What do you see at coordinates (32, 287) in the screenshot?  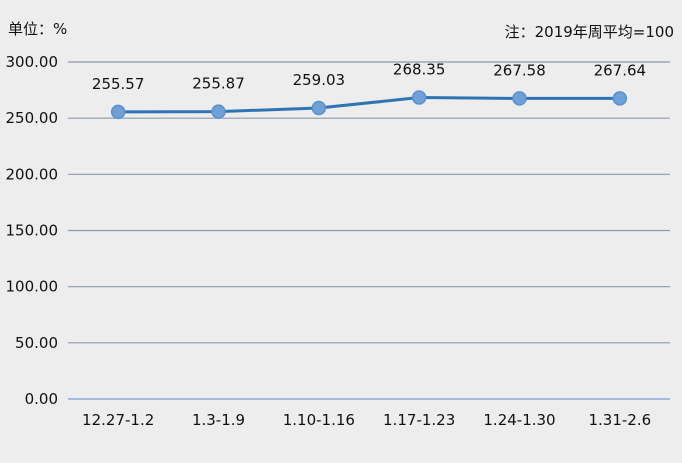 I see `y-tick-label: 100.00` at bounding box center [32, 287].